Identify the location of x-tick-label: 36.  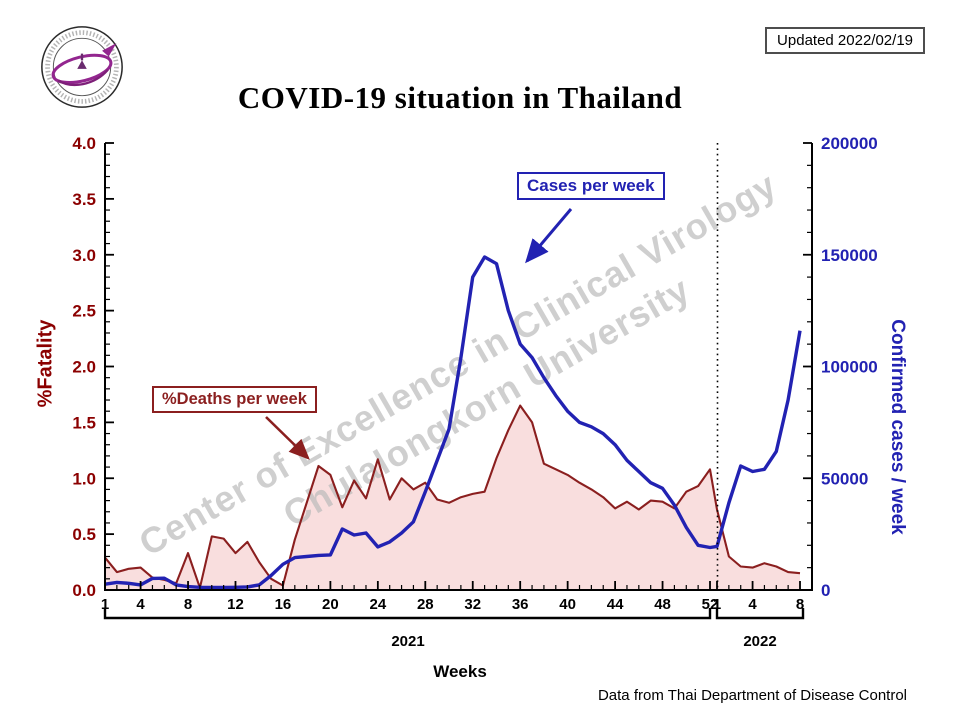
(520, 604).